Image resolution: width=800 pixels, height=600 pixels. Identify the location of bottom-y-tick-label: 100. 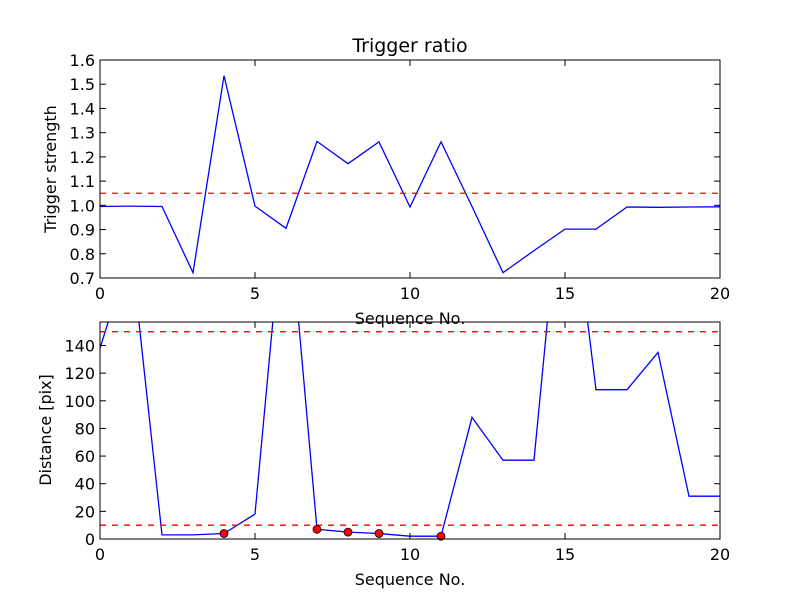
(79, 401).